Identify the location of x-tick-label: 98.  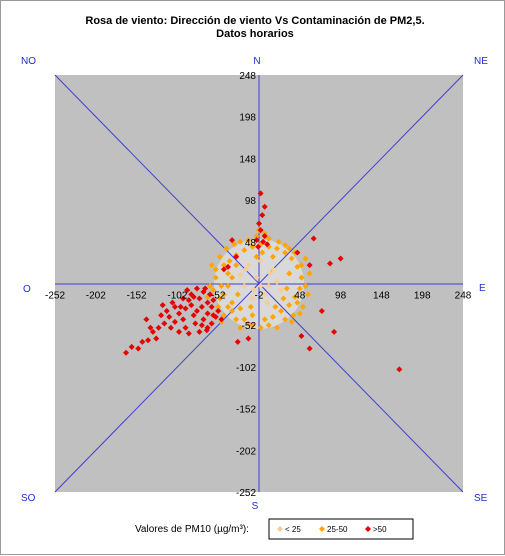
(341, 296).